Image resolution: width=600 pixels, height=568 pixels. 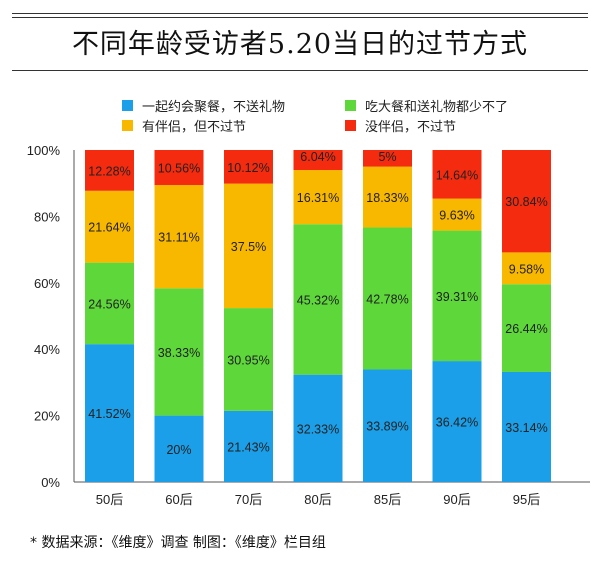 I want to click on data-label: 30.84%, so click(x=526, y=202).